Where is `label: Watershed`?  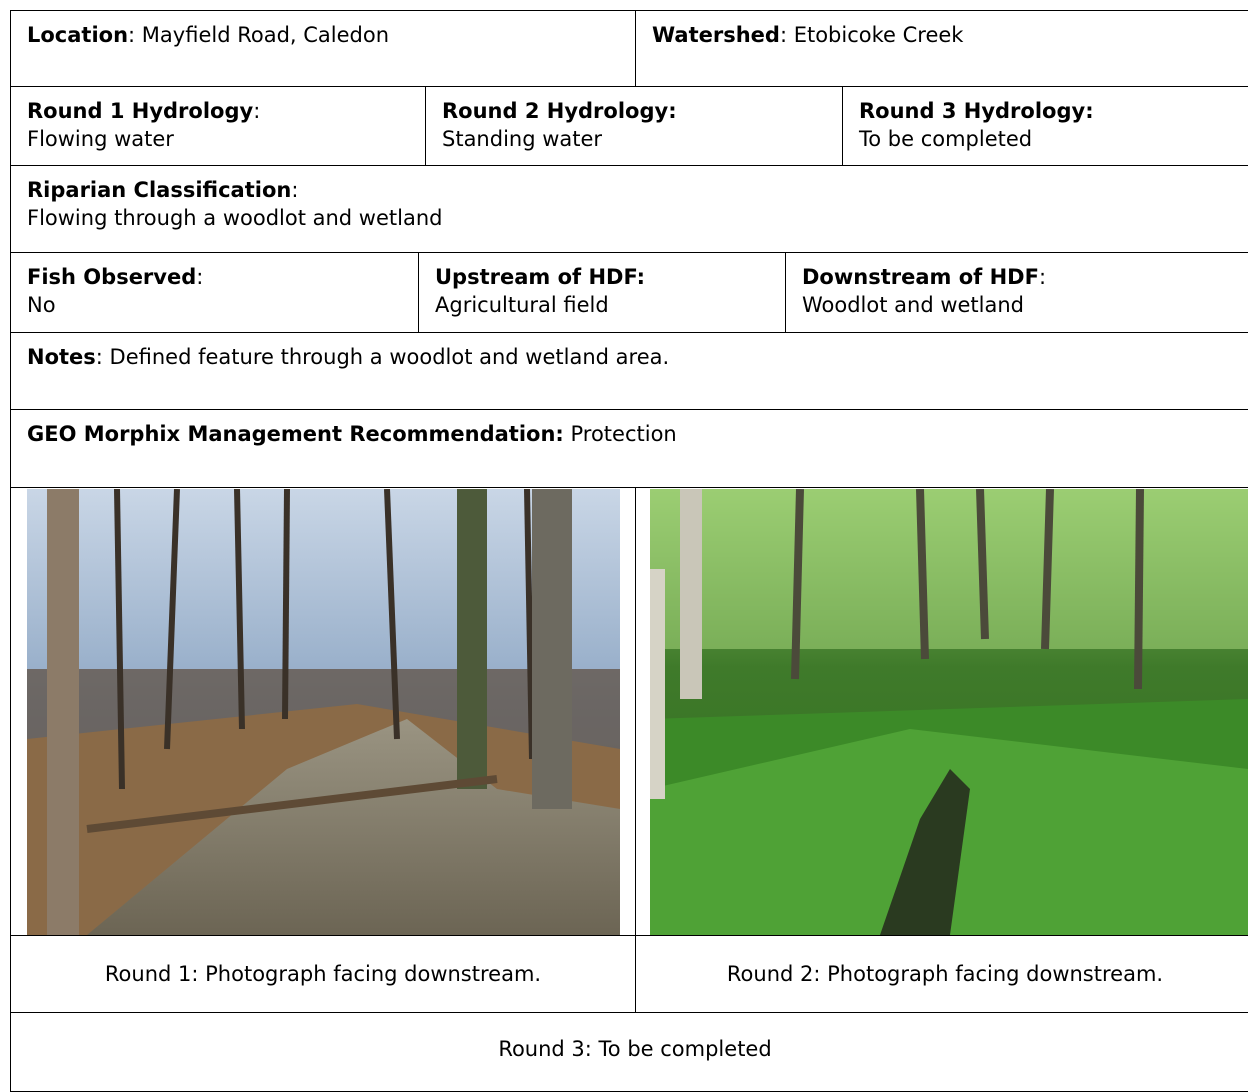
label: Watershed is located at coordinates (716, 35).